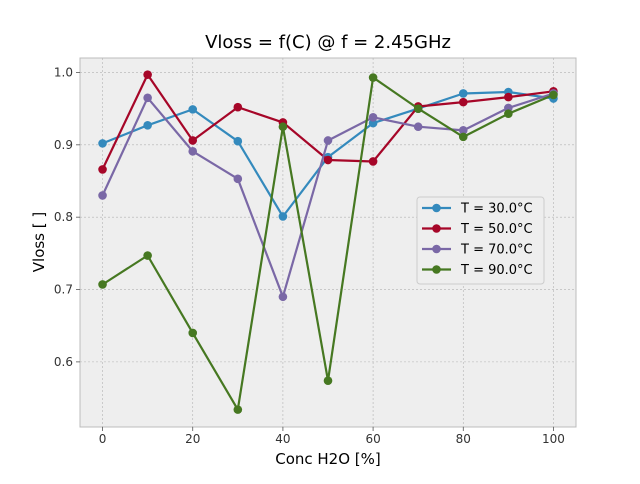 The width and height of the screenshot is (640, 484). Describe the element at coordinates (192, 439) in the screenshot. I see `x-tick-label: 20` at that location.